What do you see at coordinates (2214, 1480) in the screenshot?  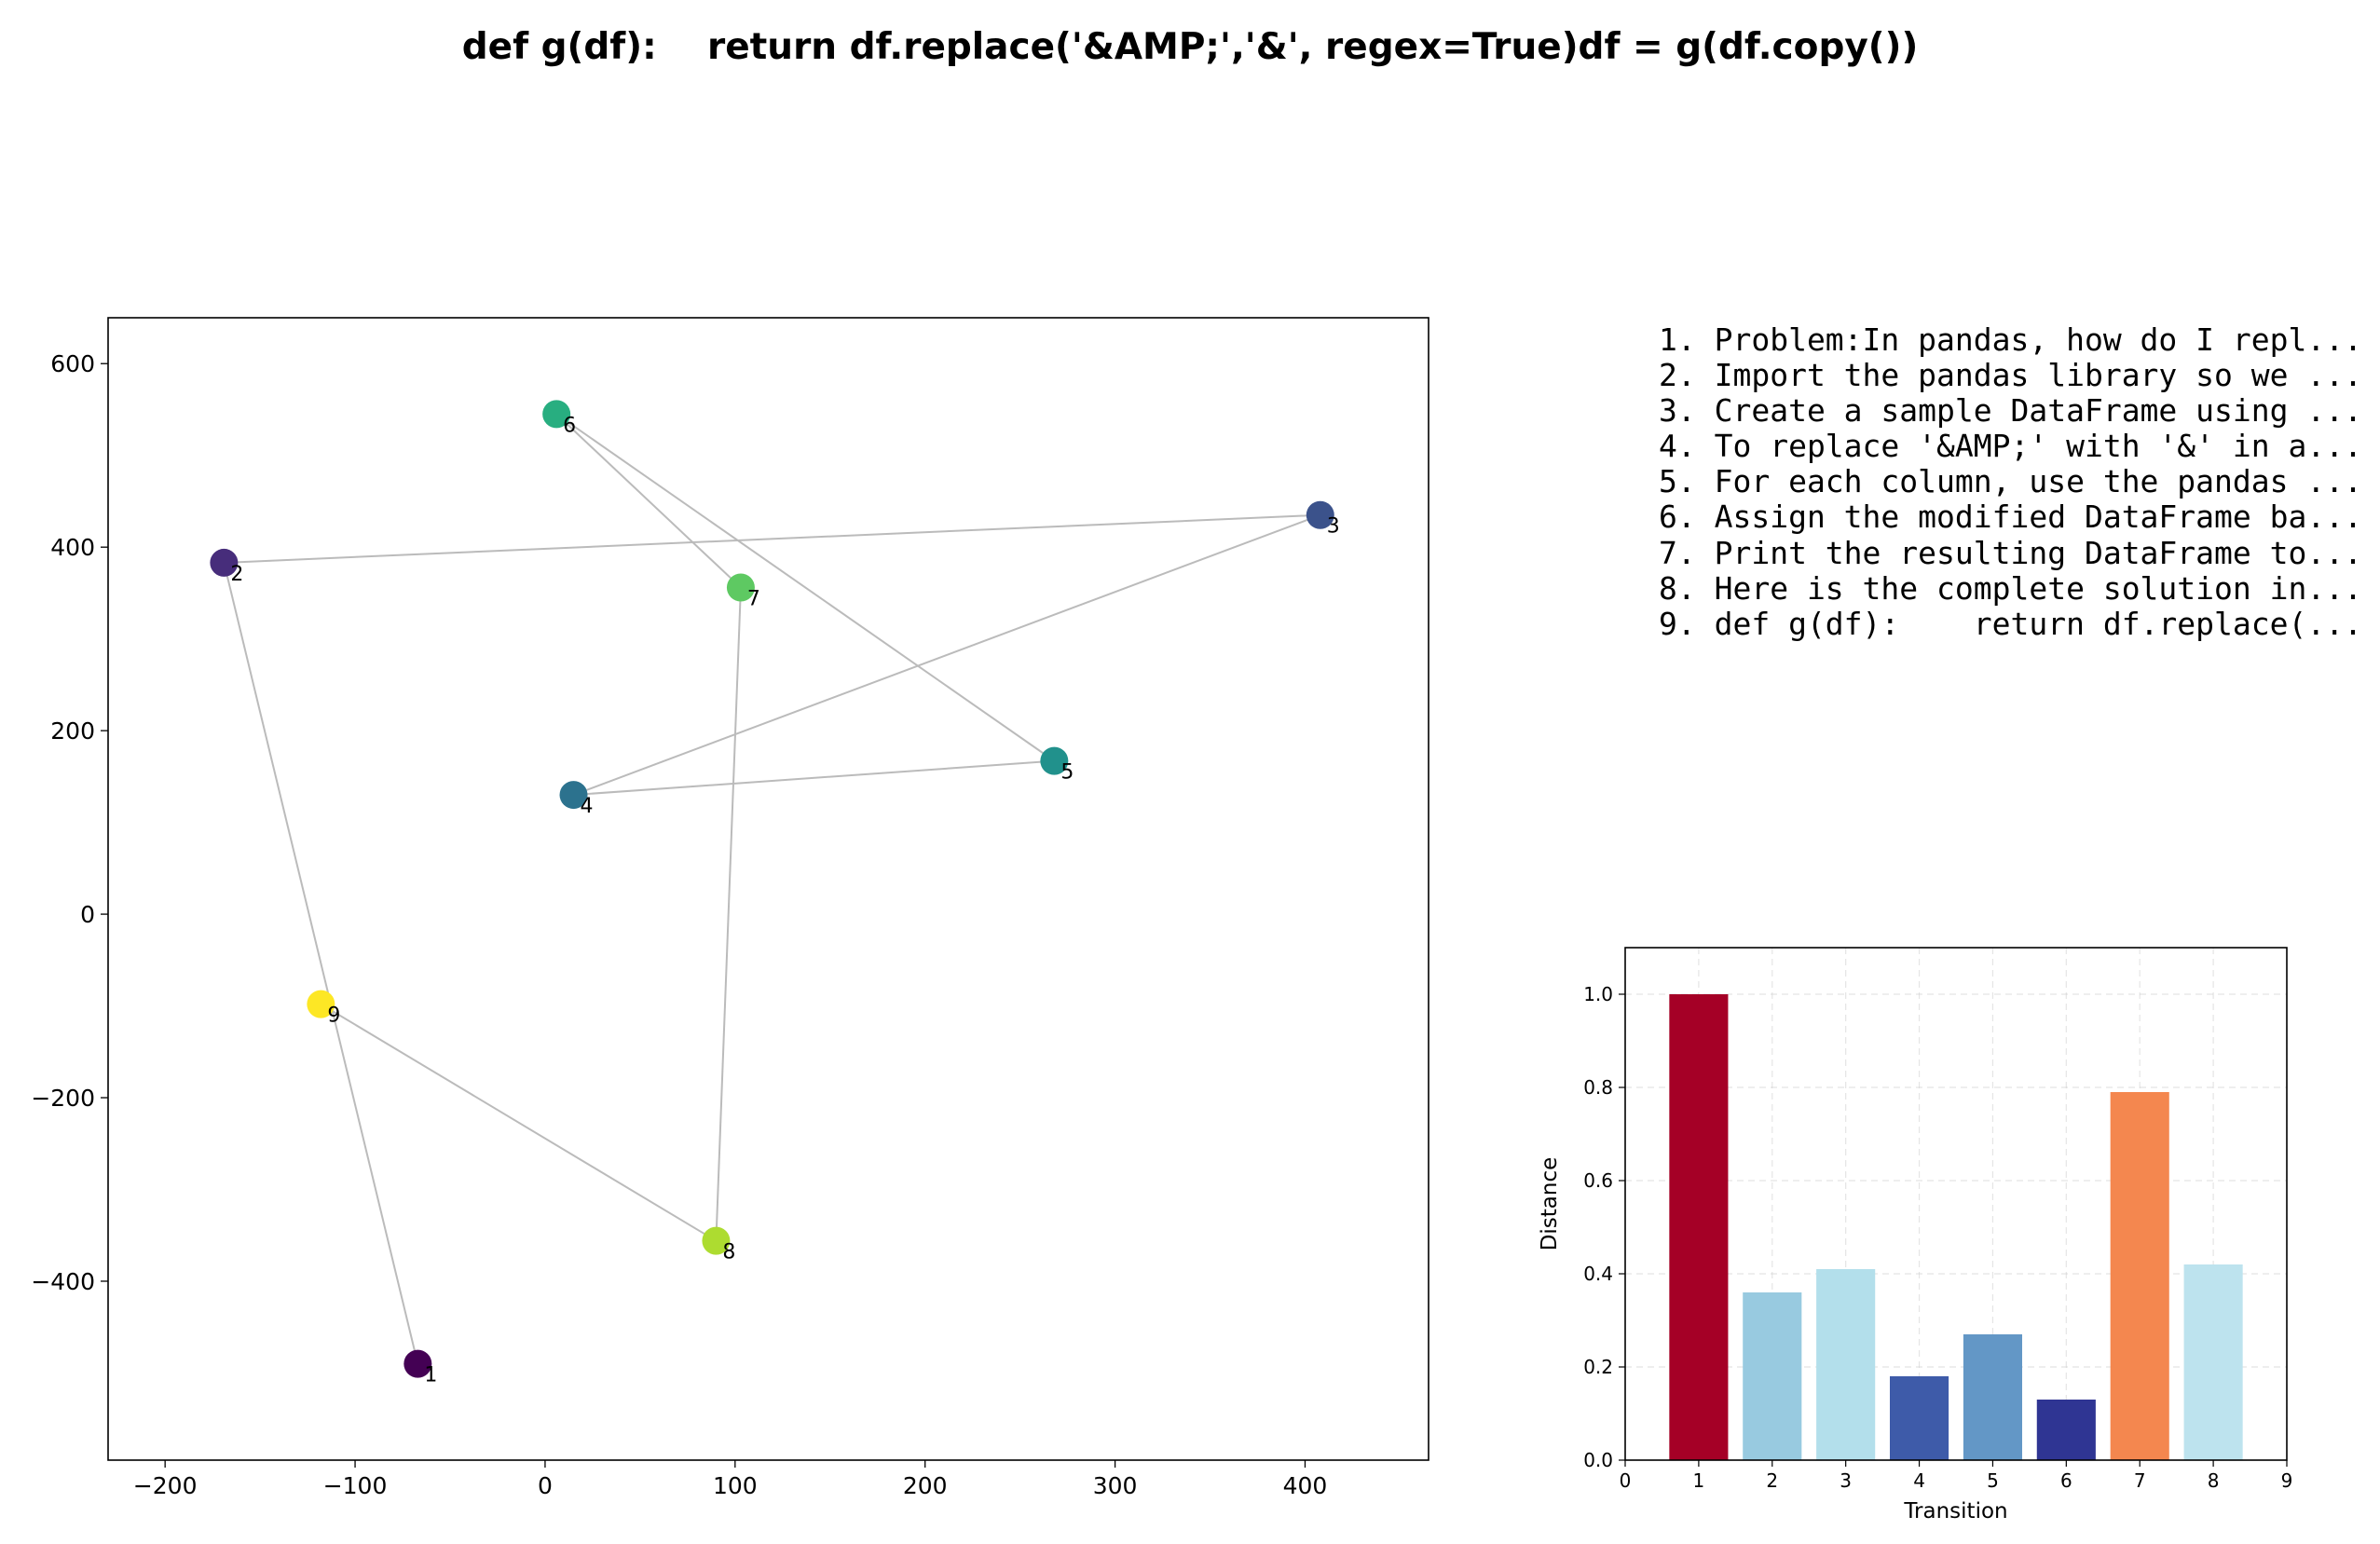 I see `x-tick-label: 8` at bounding box center [2214, 1480].